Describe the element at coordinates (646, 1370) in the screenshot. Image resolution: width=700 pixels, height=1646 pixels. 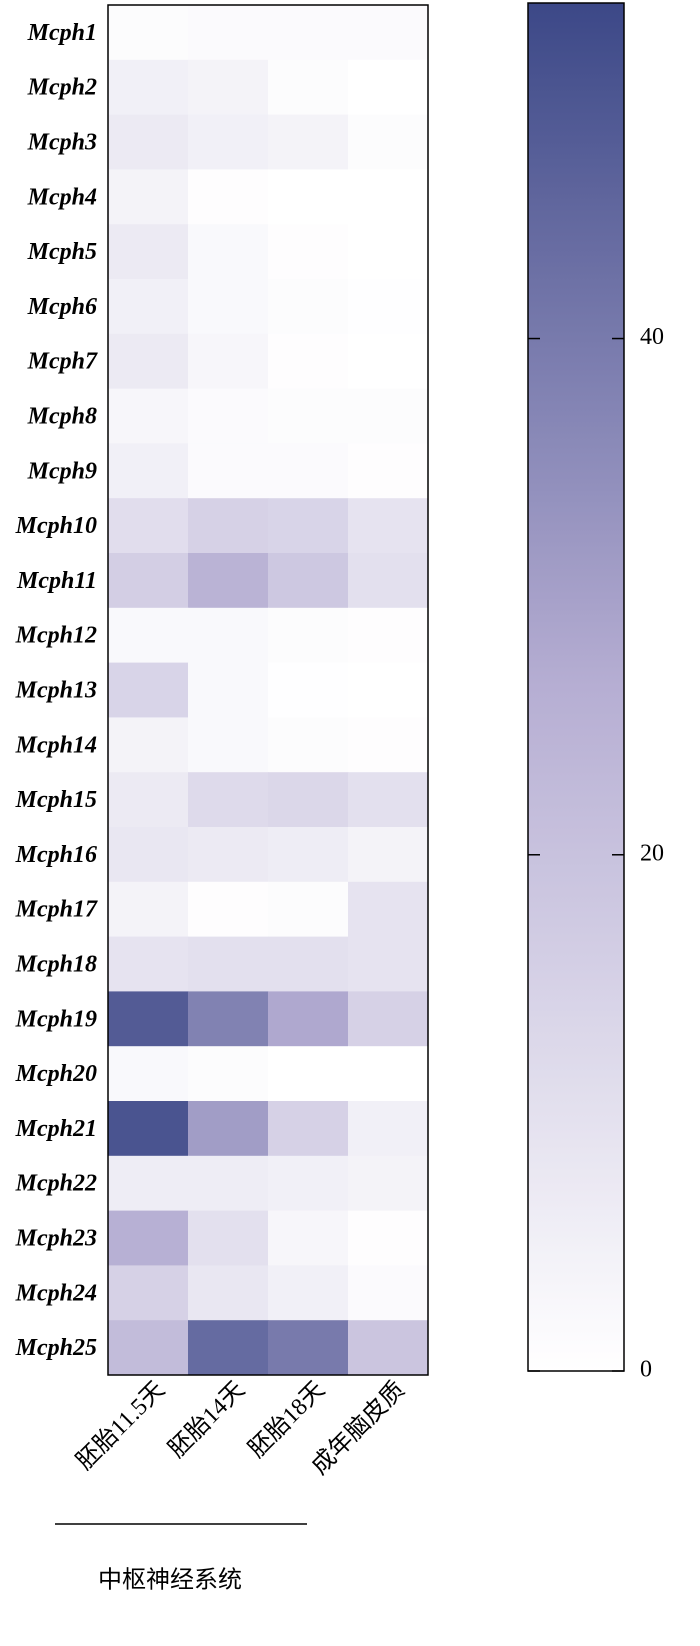
I see `colorbar-tick-label: 0` at that location.